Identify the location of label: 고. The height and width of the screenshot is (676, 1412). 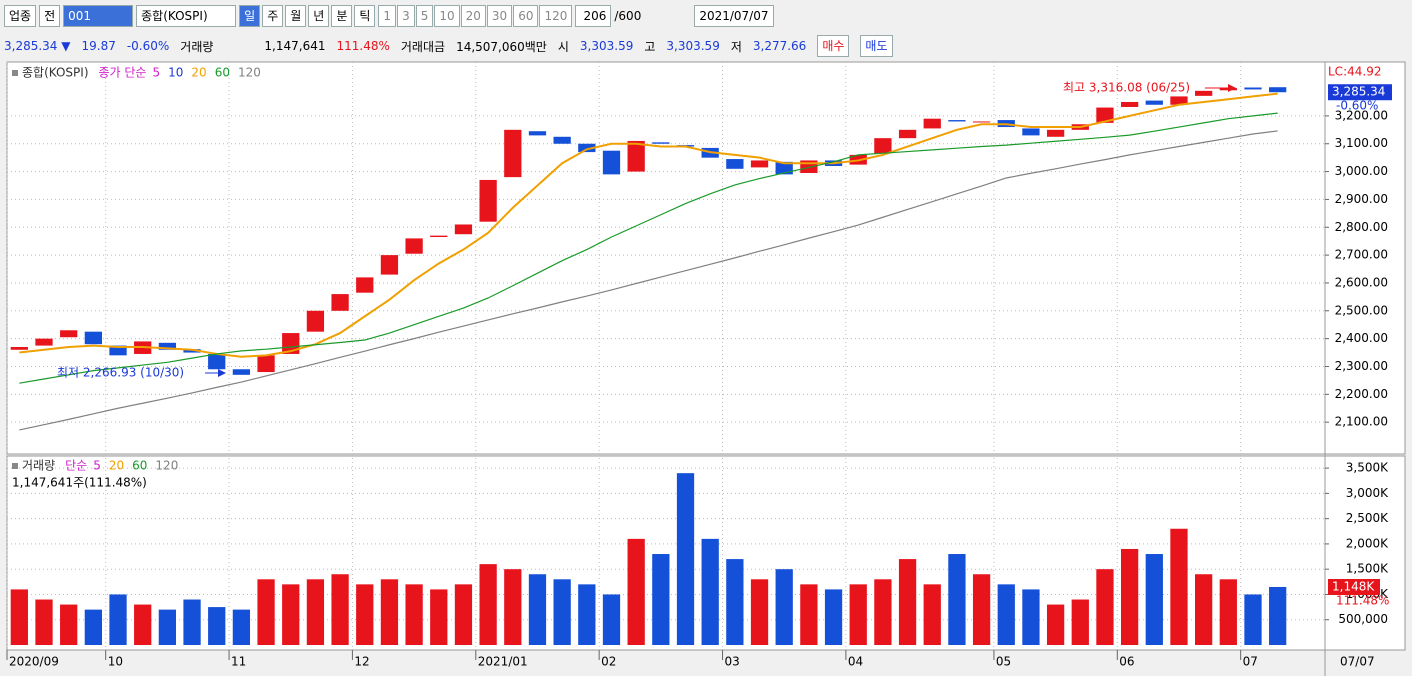
(650, 46).